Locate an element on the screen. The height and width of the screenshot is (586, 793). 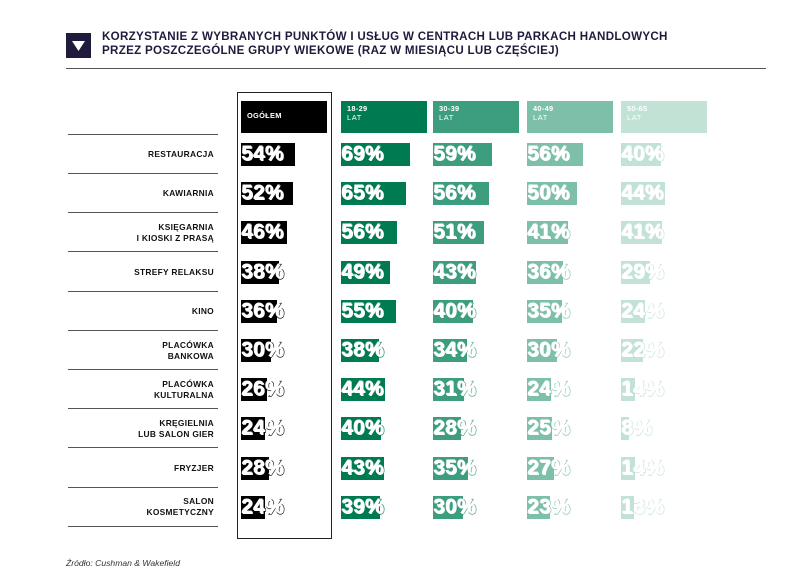
value-label: 29% is located at coordinates (643, 272).